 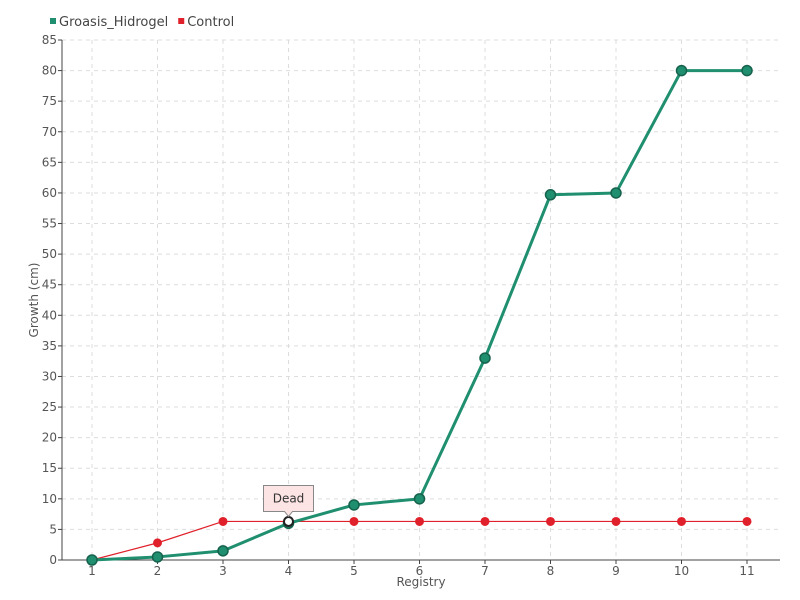 What do you see at coordinates (420, 582) in the screenshot?
I see `x-axis-title: Registry` at bounding box center [420, 582].